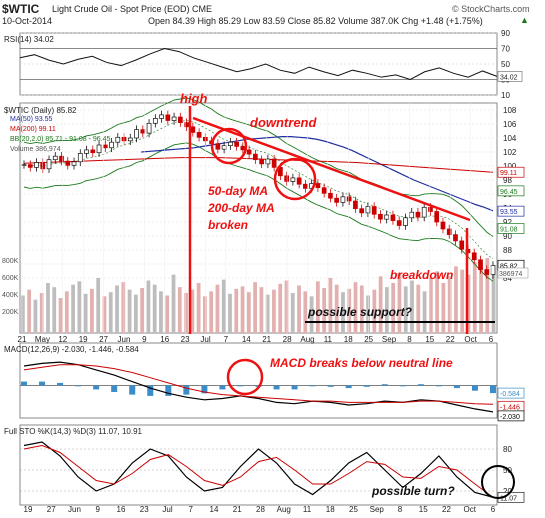  Describe the element at coordinates (83, 339) in the screenshot. I see `price-x-label: 19` at that location.